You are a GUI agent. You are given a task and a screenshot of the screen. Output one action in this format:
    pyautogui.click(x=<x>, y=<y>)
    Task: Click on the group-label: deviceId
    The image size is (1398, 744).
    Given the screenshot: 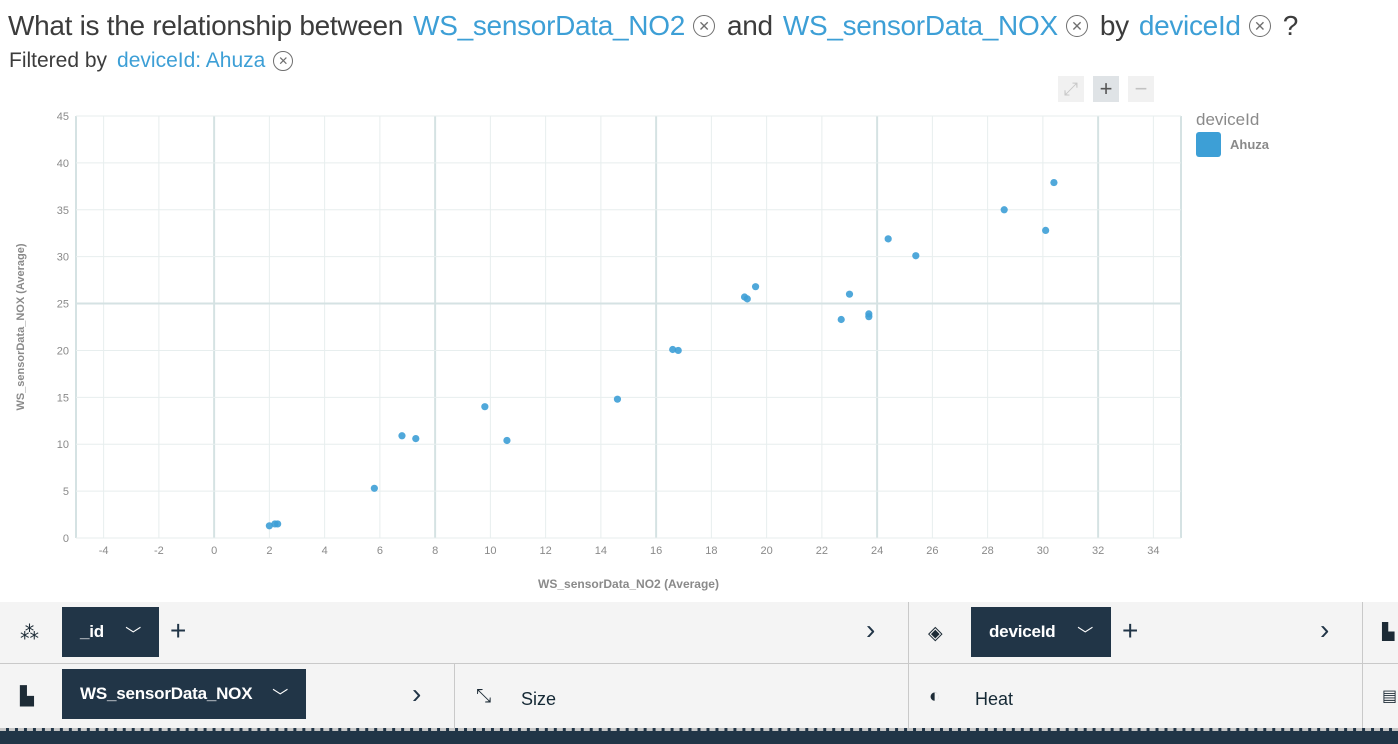 What is the action you would take?
    pyautogui.click(x=1189, y=25)
    